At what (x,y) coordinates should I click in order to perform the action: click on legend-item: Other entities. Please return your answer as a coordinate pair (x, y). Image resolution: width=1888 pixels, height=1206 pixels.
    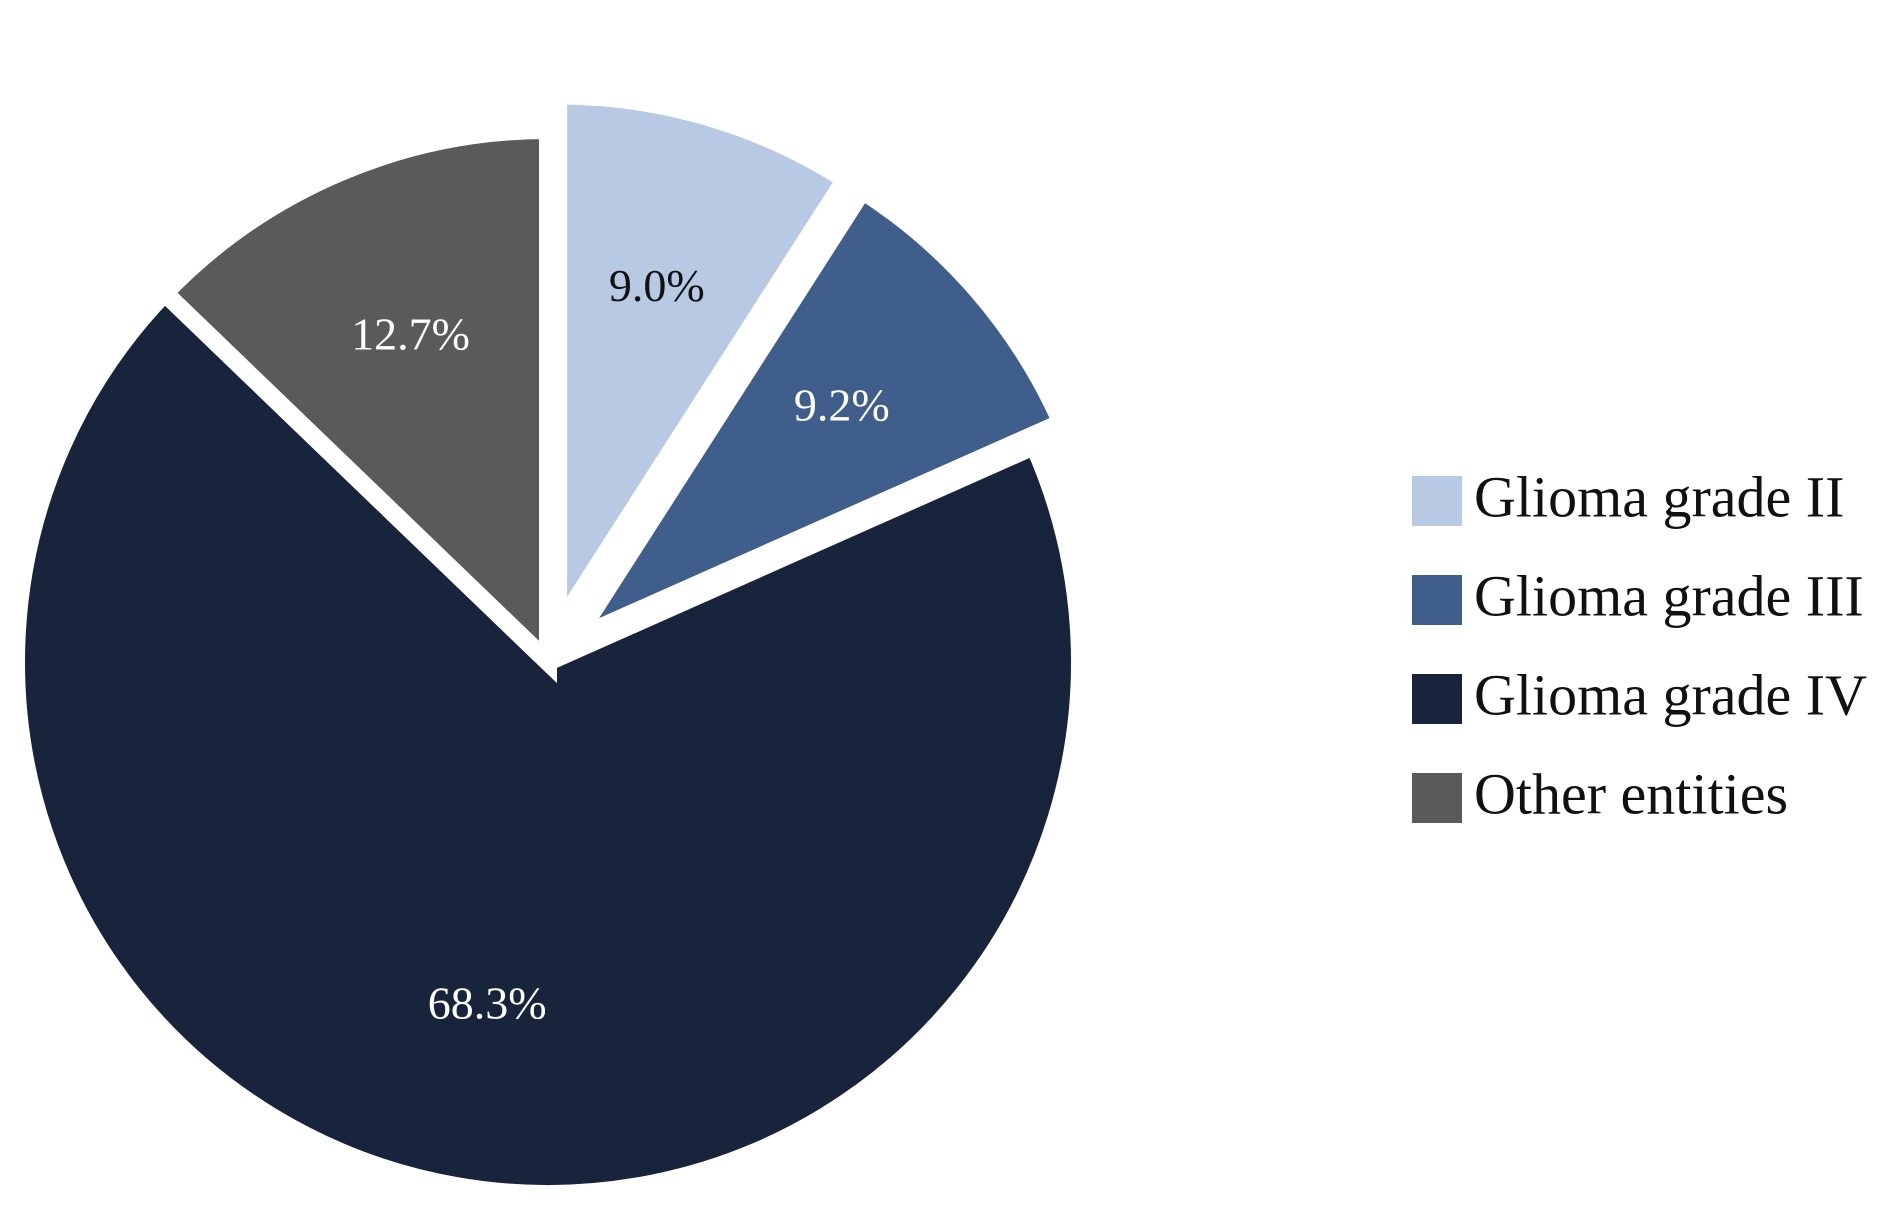
    Looking at the image, I should click on (1600, 793).